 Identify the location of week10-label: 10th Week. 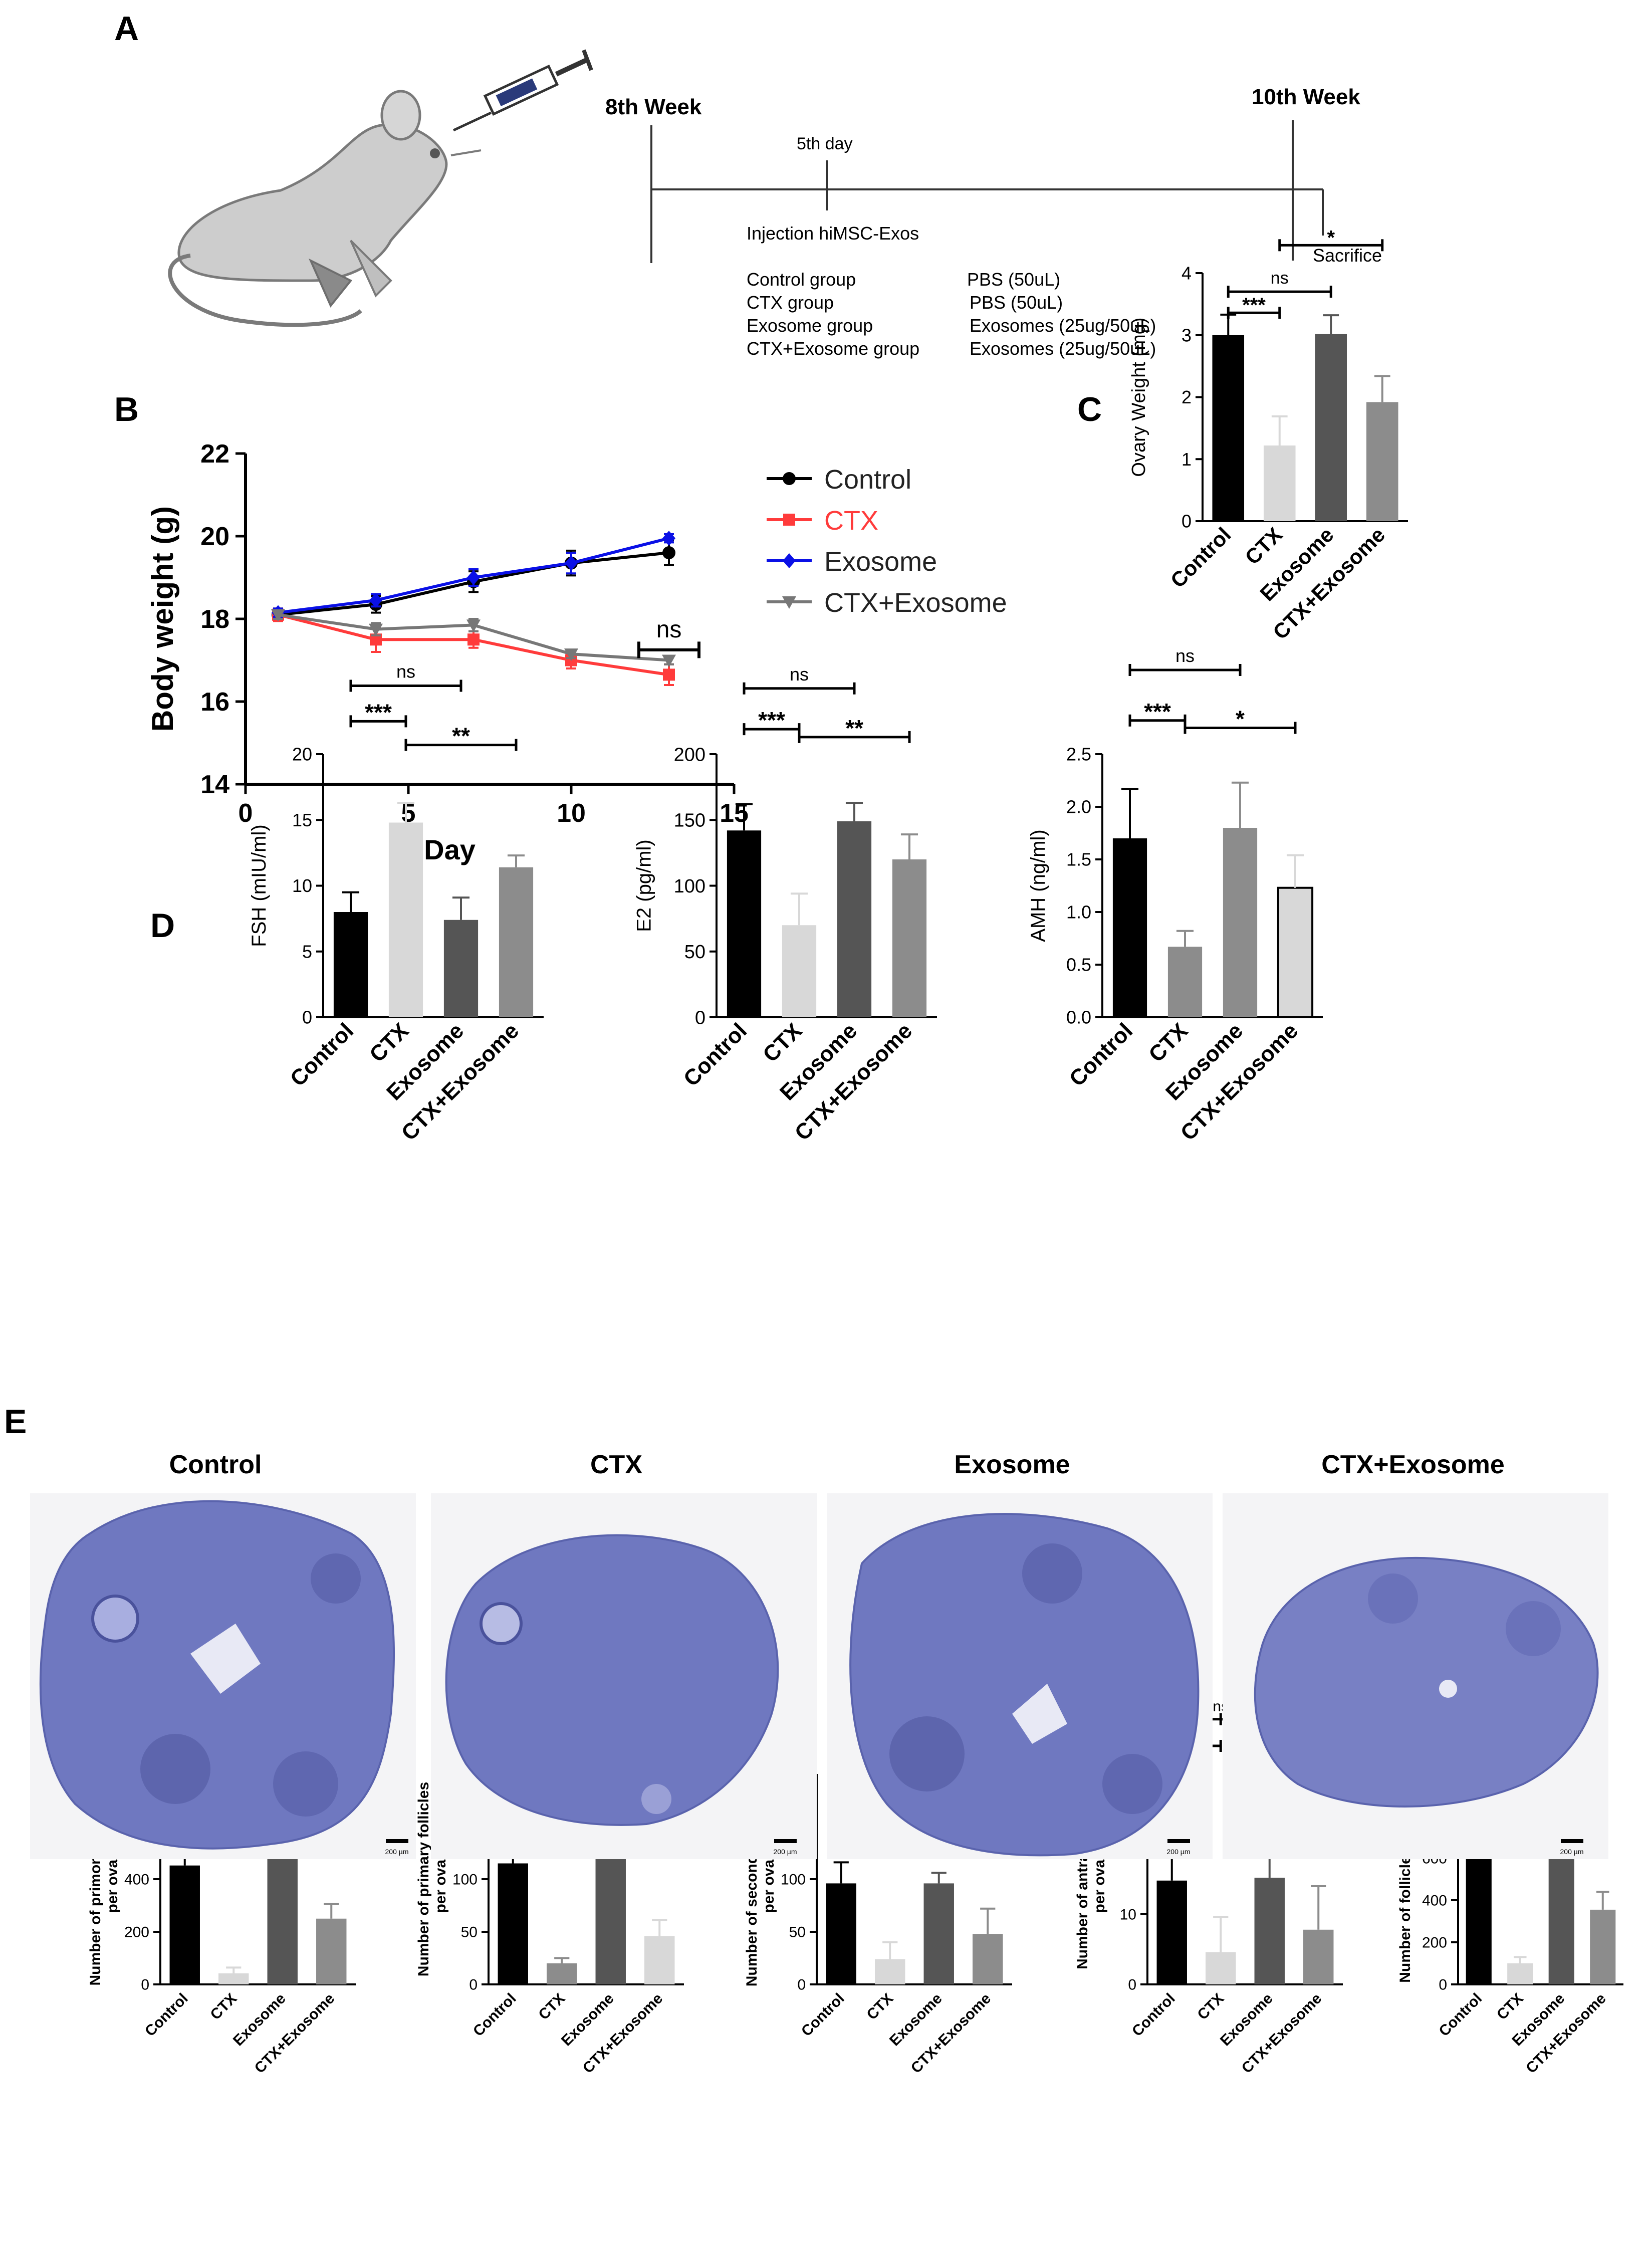
(1306, 97).